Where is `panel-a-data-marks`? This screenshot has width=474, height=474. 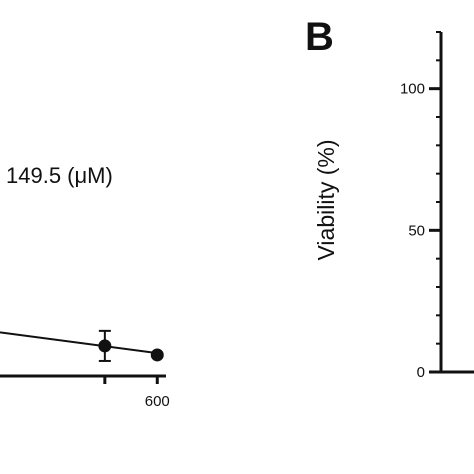 panel-a-data-marks is located at coordinates (82, 345).